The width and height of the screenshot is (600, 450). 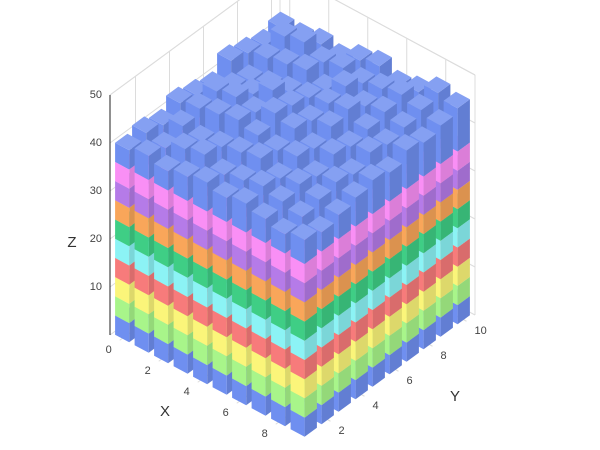 What do you see at coordinates (187, 392) in the screenshot?
I see `x-tick-label: 4` at bounding box center [187, 392].